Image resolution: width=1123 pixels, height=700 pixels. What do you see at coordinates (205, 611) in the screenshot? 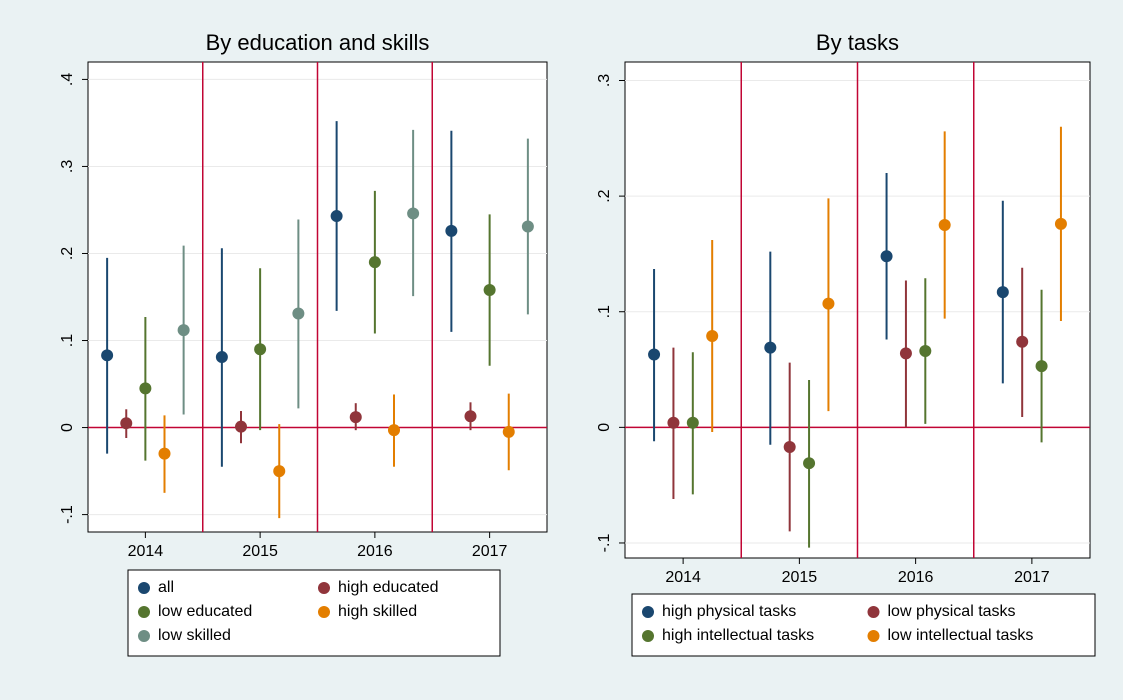
I see `legend-label: low educated` at bounding box center [205, 611].